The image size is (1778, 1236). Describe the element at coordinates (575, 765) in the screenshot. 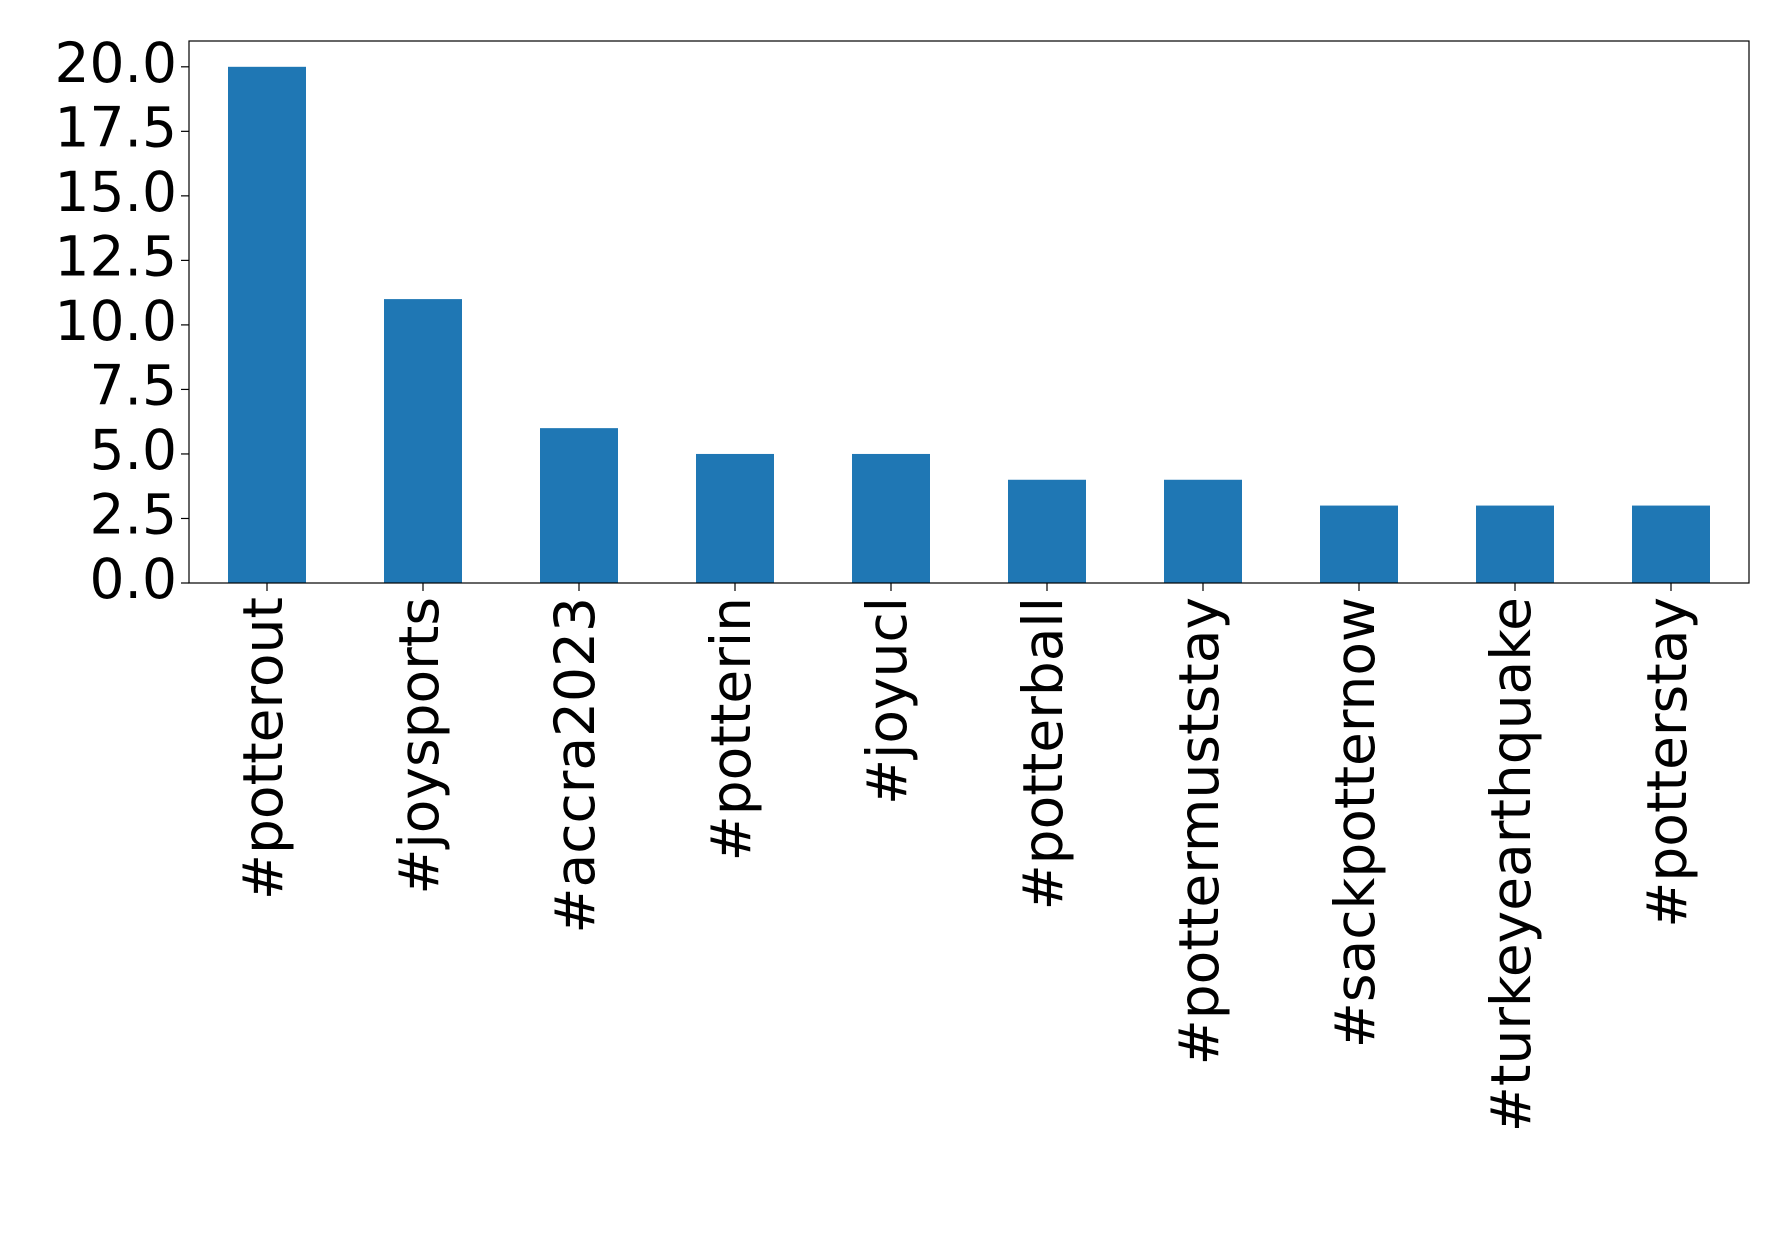

I see `x-tick-label: #accra2023` at that location.